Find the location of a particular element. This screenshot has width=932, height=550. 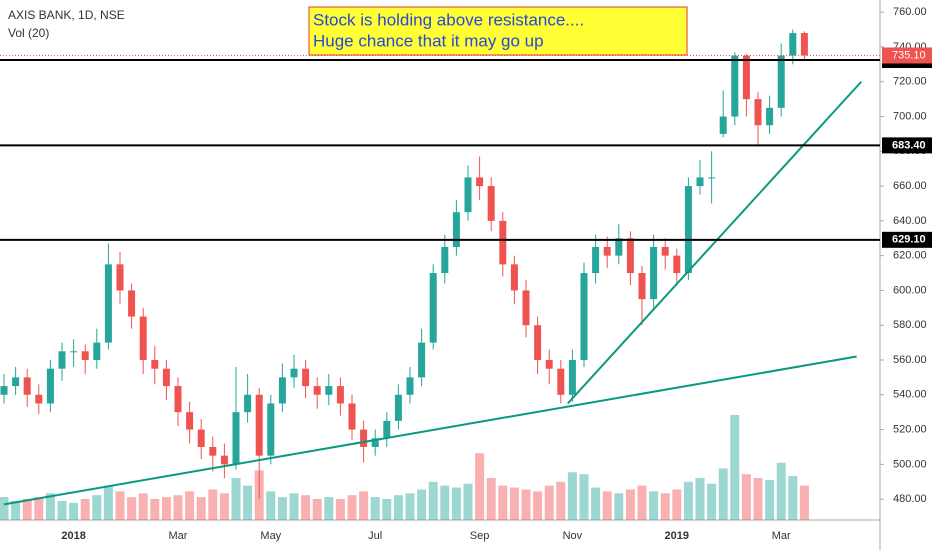

x-tick-label: Mar is located at coordinates (781, 536).